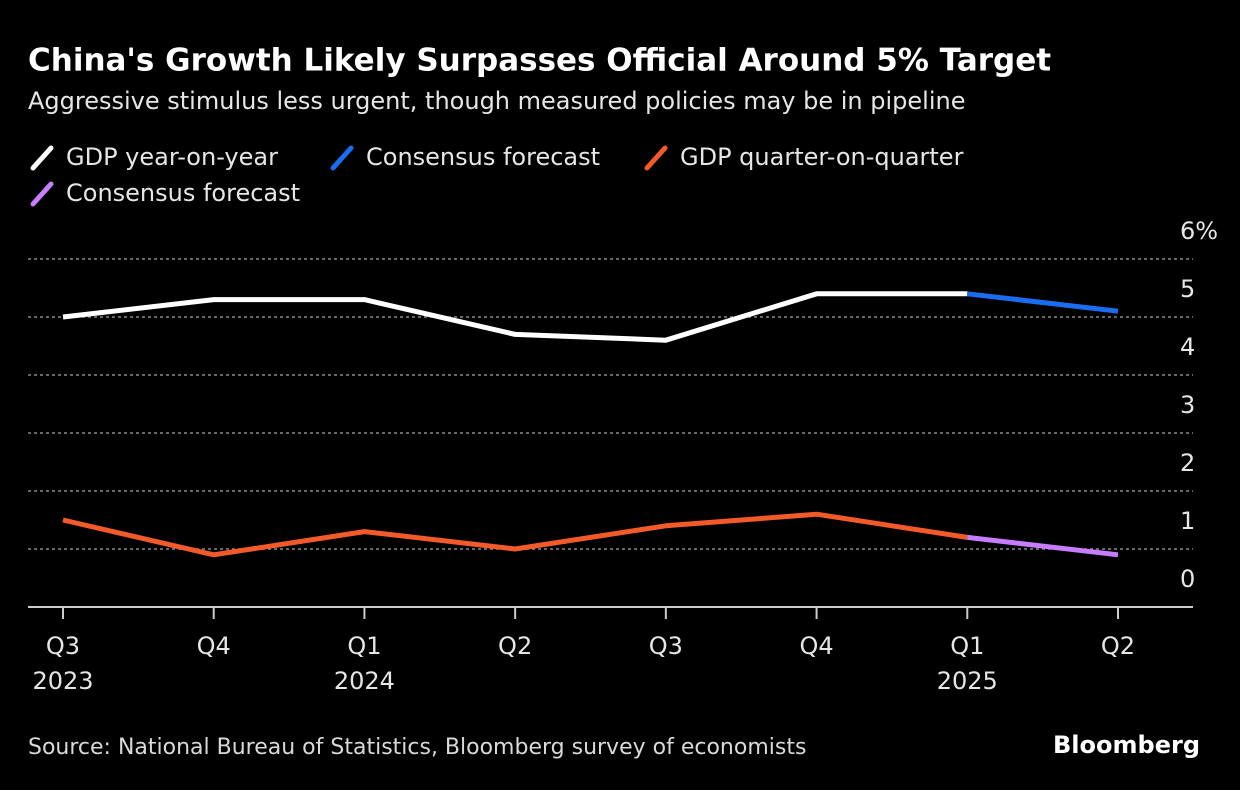 This screenshot has width=1240, height=790. Describe the element at coordinates (967, 681) in the screenshot. I see `x-year-label: 2025` at that location.